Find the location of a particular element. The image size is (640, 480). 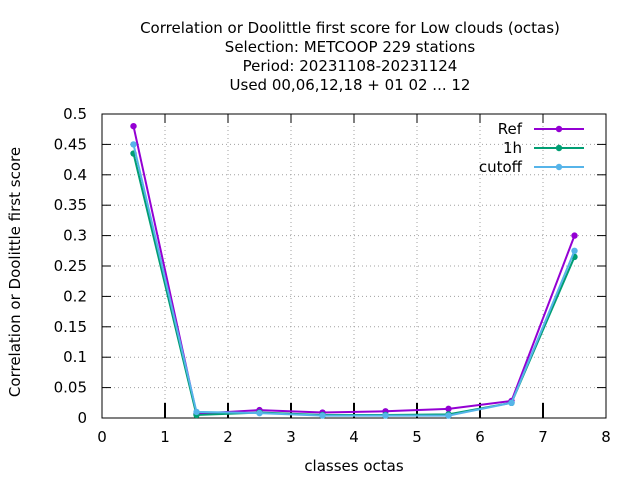

y-tick-label: 0.2 is located at coordinates (75, 296).